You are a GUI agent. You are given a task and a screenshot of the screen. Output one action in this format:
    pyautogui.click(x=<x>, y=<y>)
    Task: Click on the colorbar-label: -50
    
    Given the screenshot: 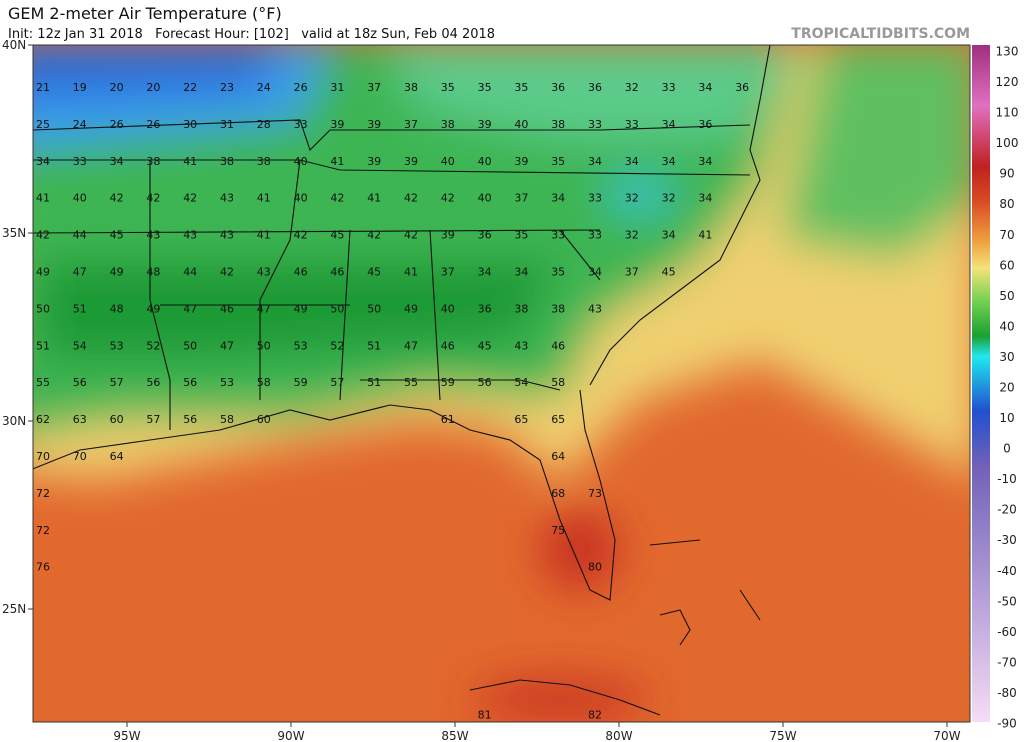 What is the action you would take?
    pyautogui.click(x=1007, y=601)
    